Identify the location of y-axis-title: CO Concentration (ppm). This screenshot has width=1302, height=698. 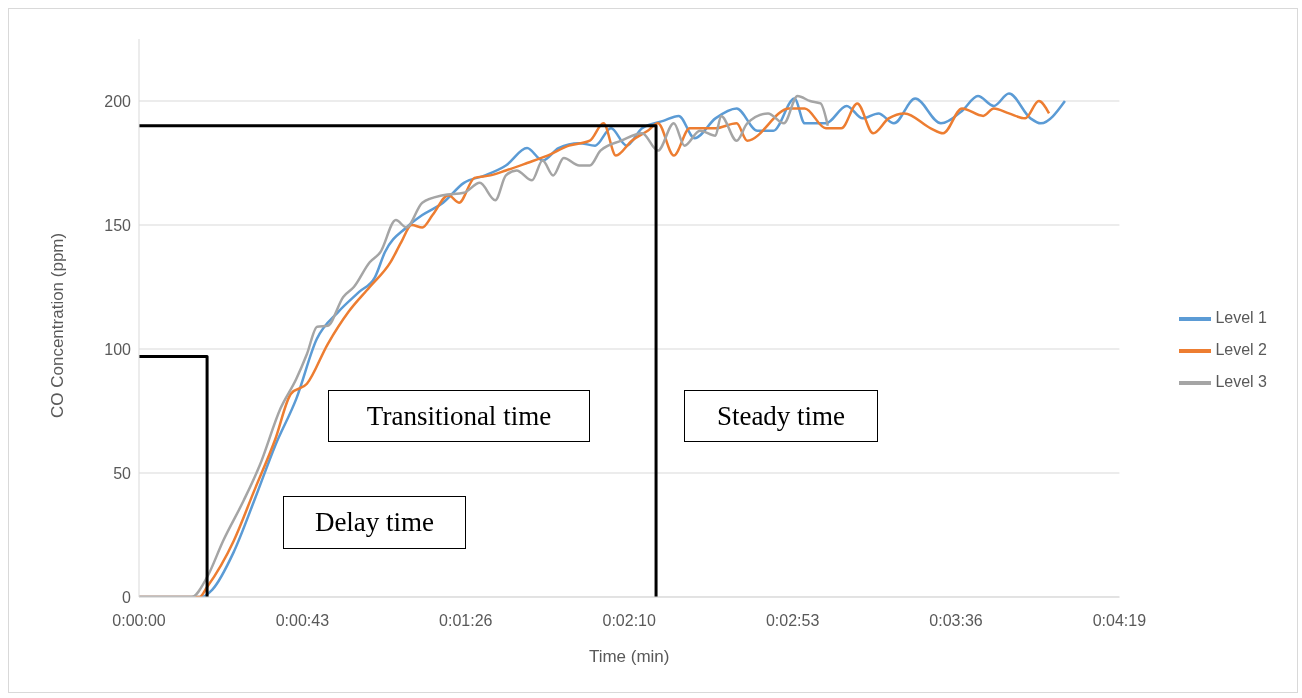
(58, 325).